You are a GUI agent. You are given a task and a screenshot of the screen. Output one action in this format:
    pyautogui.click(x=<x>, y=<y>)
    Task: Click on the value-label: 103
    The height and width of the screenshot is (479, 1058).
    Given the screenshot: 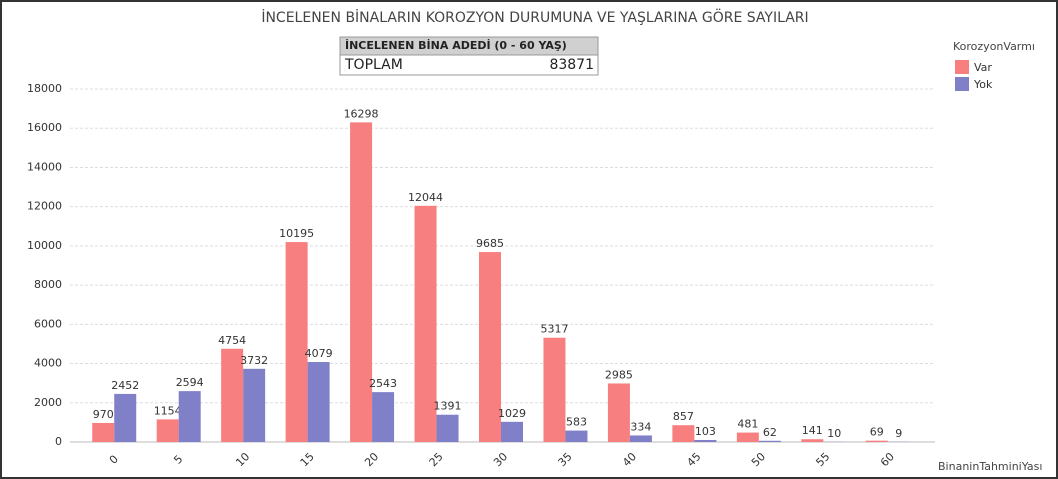 What is the action you would take?
    pyautogui.click(x=705, y=431)
    